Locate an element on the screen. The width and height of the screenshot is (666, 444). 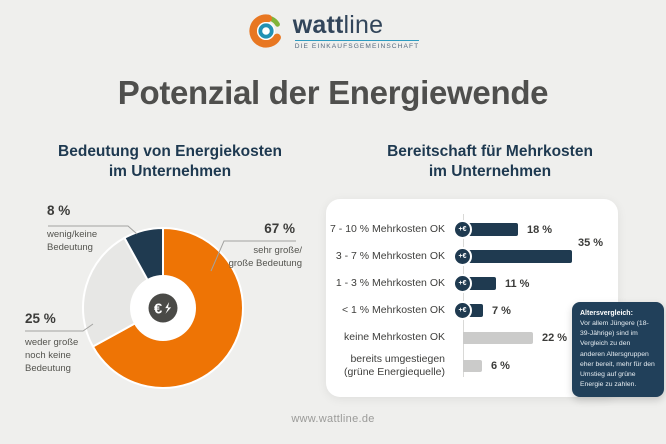
bar-row-2: 3 - 7 % Mehrkosten OK +€ 35 % is located at coordinates (472, 253).